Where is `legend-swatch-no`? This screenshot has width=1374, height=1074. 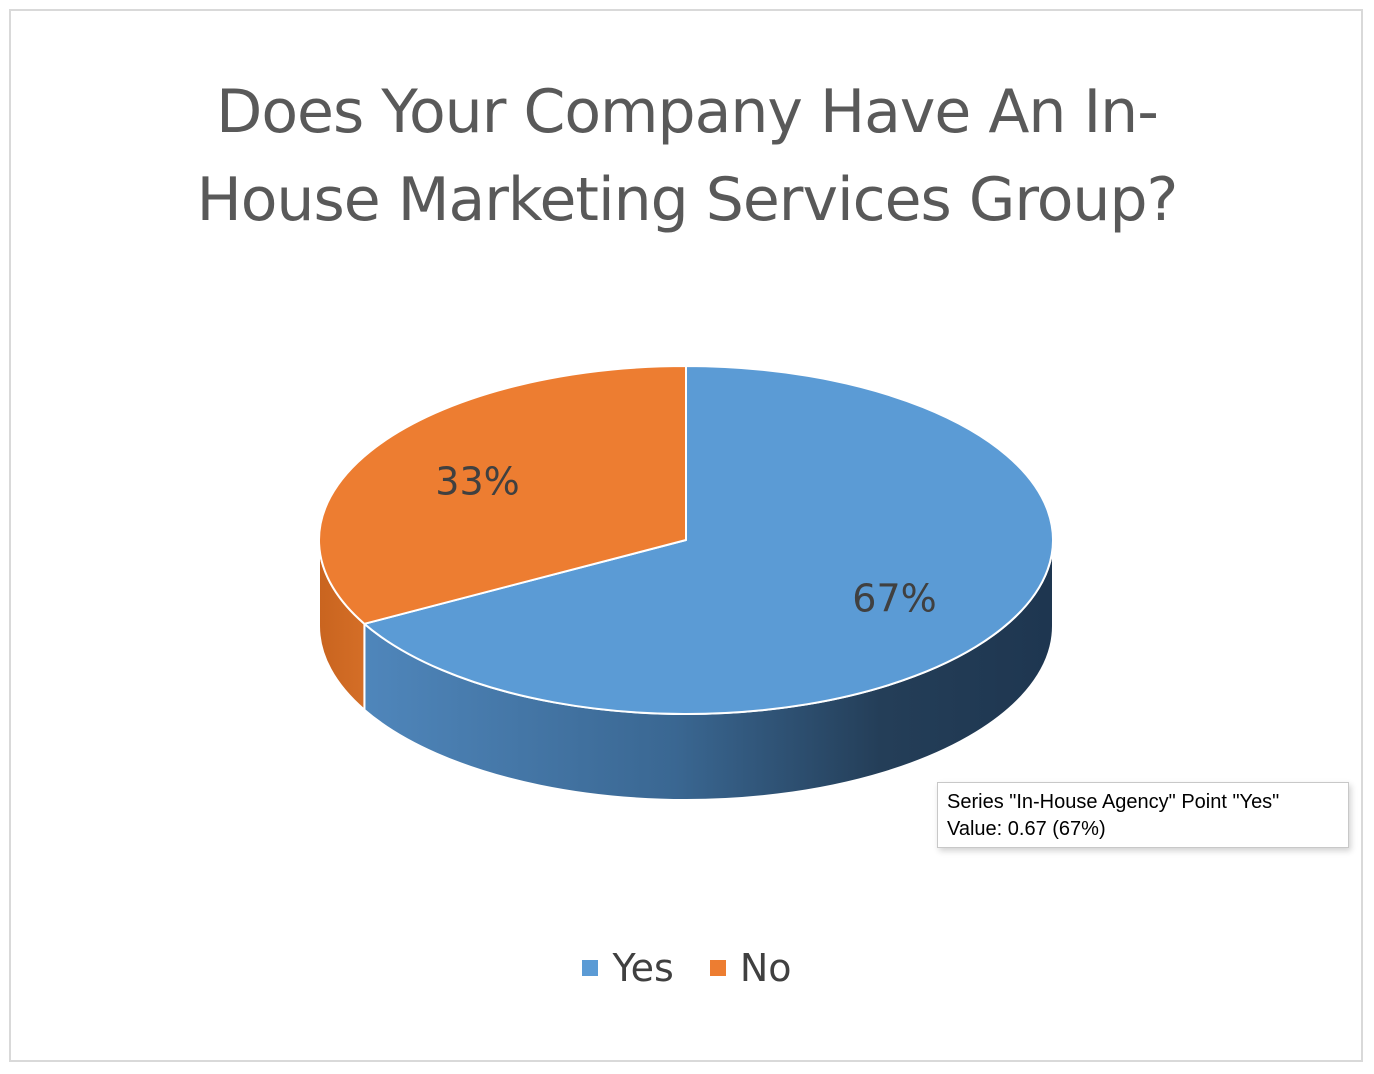
legend-swatch-no is located at coordinates (717, 968).